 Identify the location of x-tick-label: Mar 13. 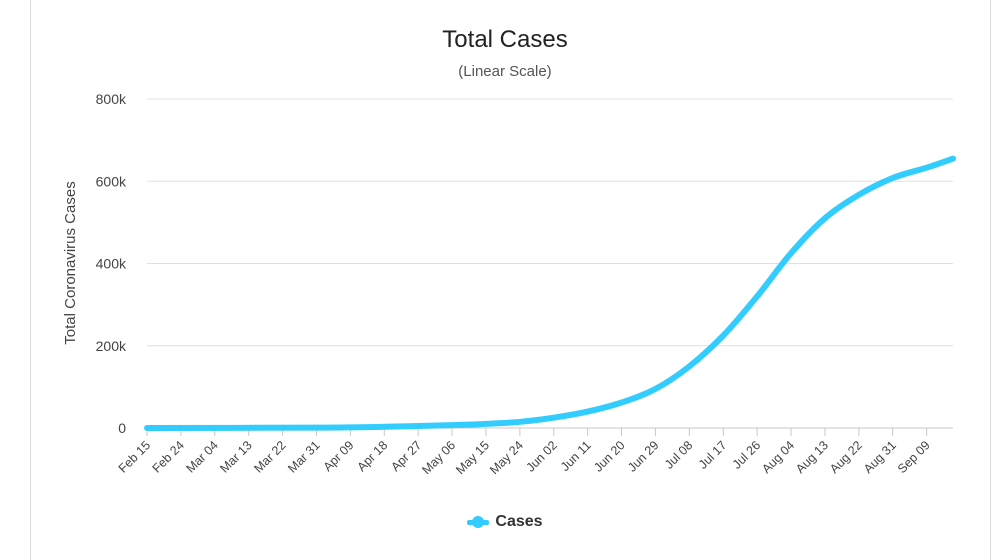
(235, 456).